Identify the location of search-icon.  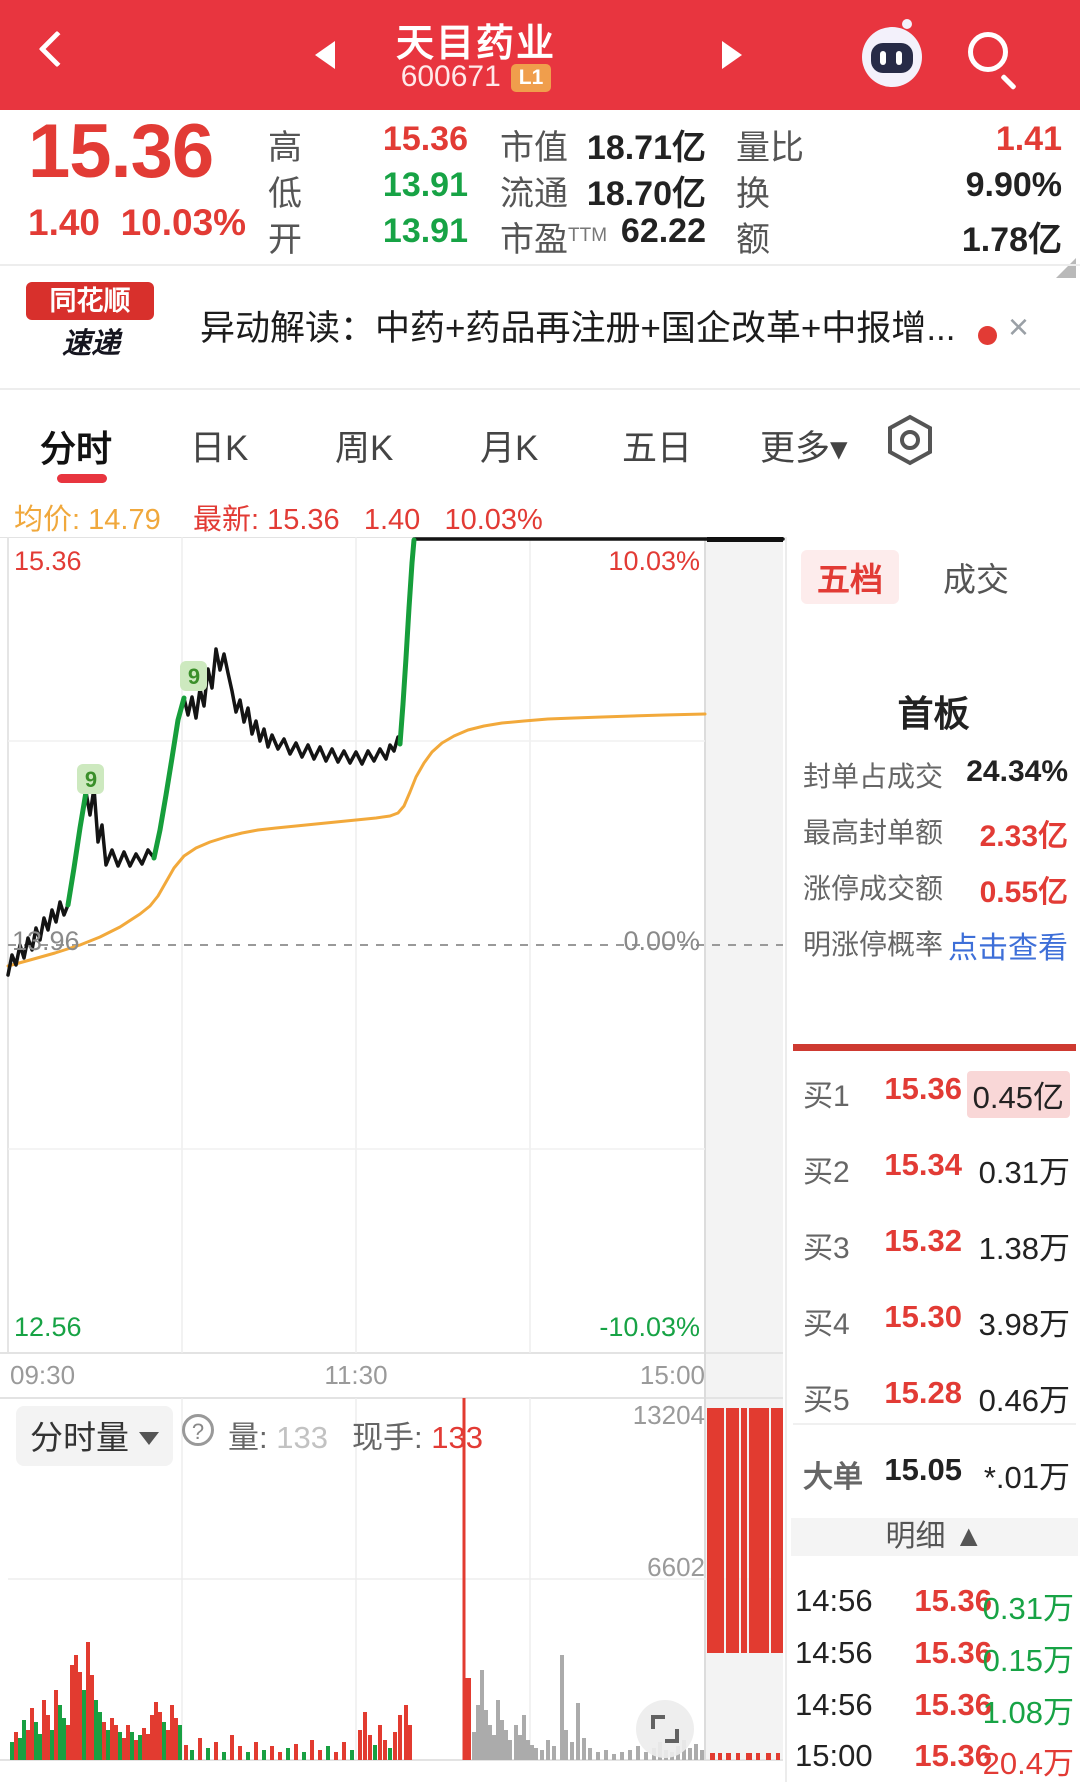
(992, 61).